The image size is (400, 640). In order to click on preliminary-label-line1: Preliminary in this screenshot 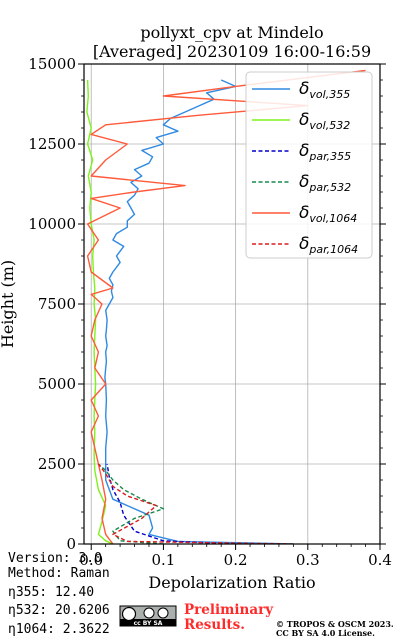, I will do `click(229, 610)`.